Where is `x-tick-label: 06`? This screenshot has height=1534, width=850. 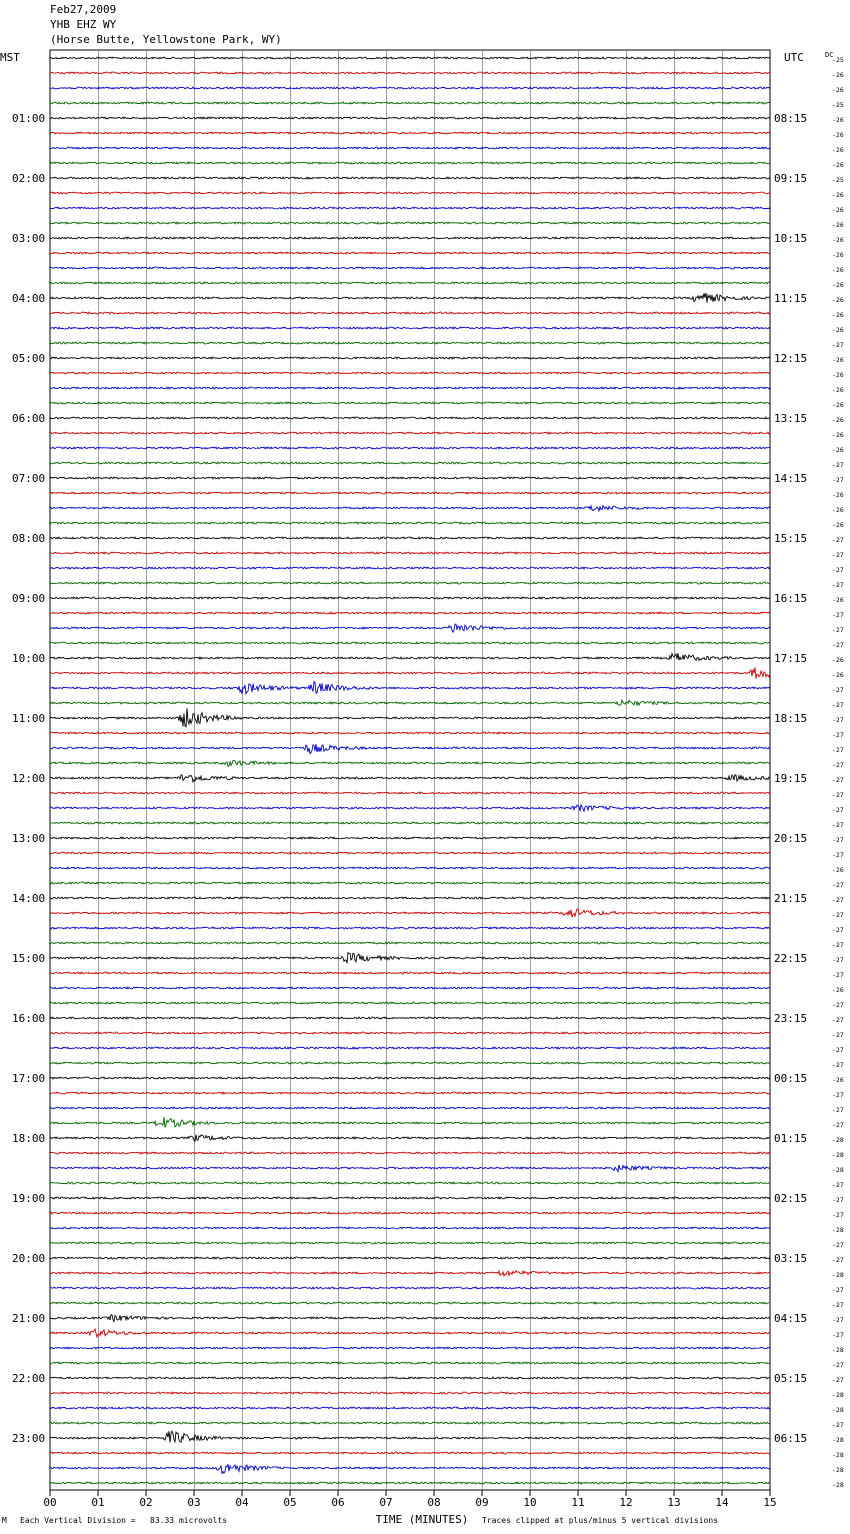
x-tick-label: 06 is located at coordinates (337, 1502).